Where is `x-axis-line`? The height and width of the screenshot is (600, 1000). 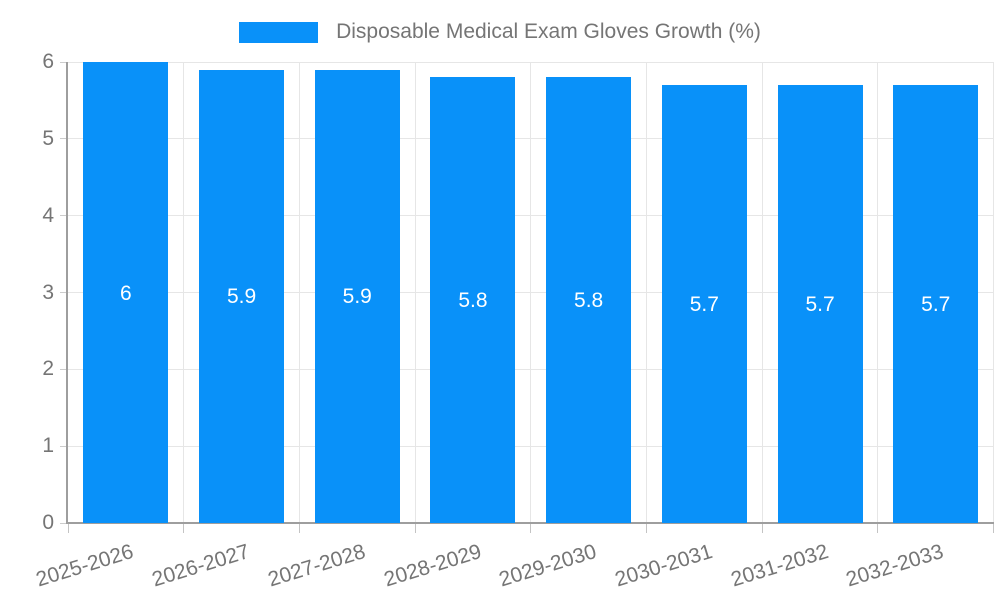 x-axis-line is located at coordinates (530, 523).